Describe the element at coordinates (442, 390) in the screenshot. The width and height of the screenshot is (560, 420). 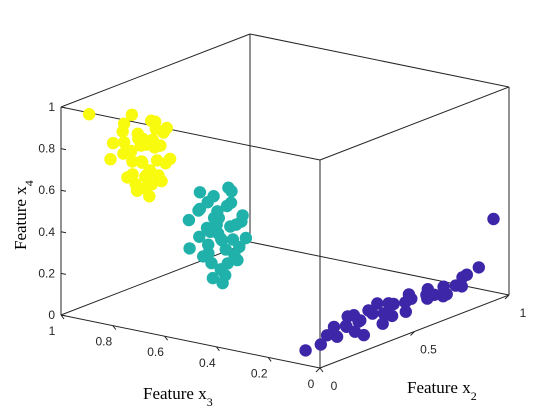
I see `y-axis-label: Feature x2` at that location.